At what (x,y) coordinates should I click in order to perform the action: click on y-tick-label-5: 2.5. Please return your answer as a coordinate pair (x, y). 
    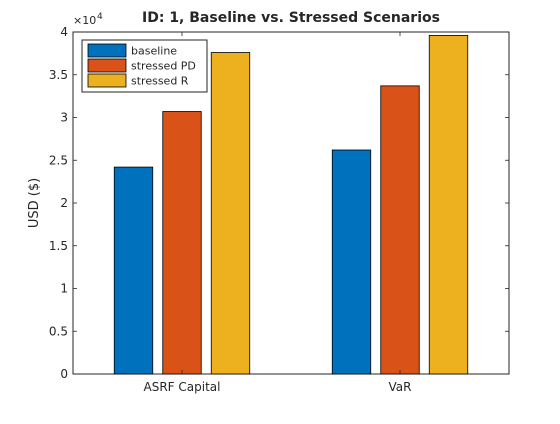
    Looking at the image, I should click on (58, 160).